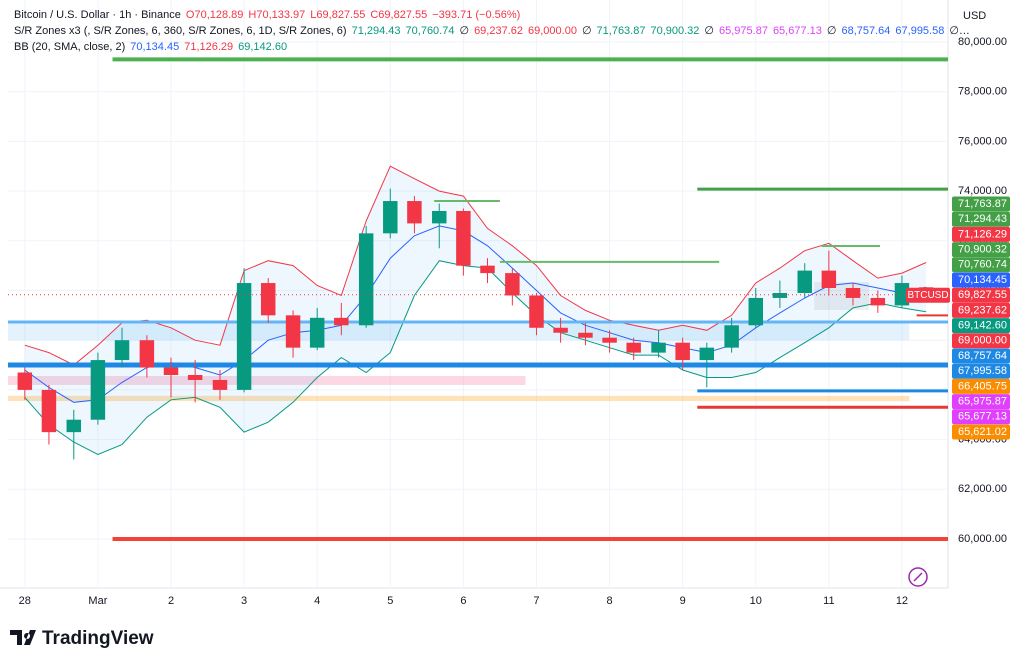 The image size is (1024, 666). What do you see at coordinates (982, 539) in the screenshot?
I see `y-tick-label: 60,000.00` at bounding box center [982, 539].